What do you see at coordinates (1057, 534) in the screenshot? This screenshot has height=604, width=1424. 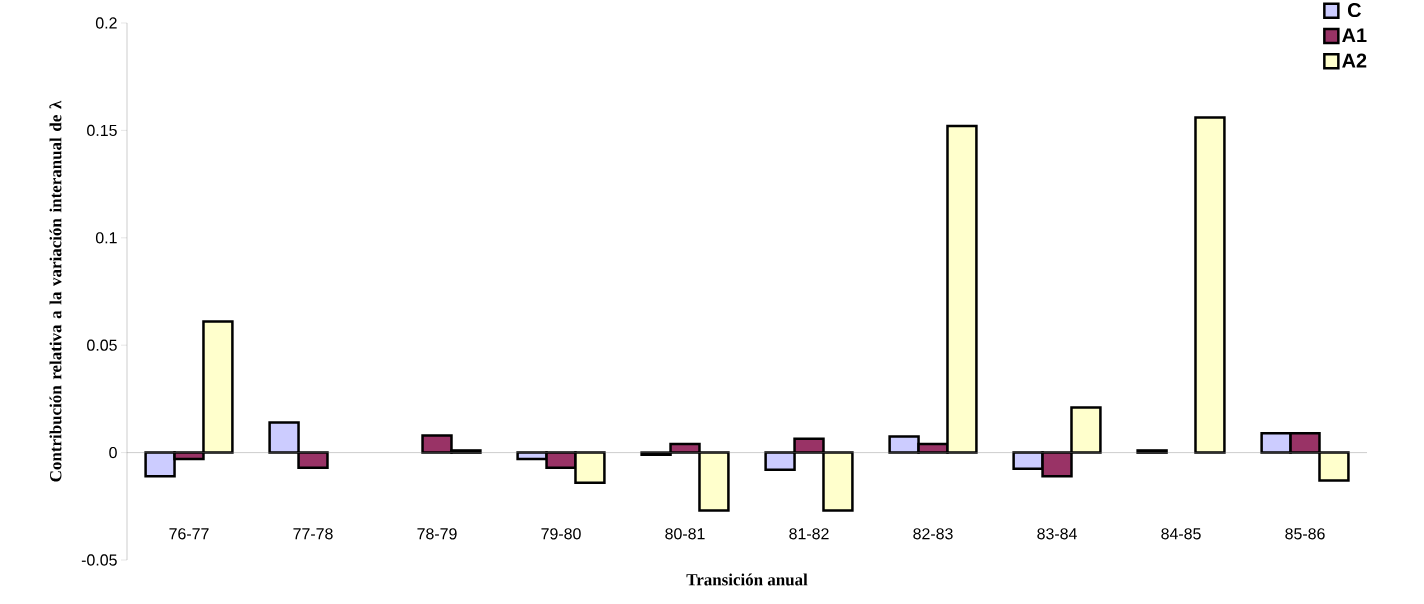 I see `x-tick-label: 83-84` at bounding box center [1057, 534].